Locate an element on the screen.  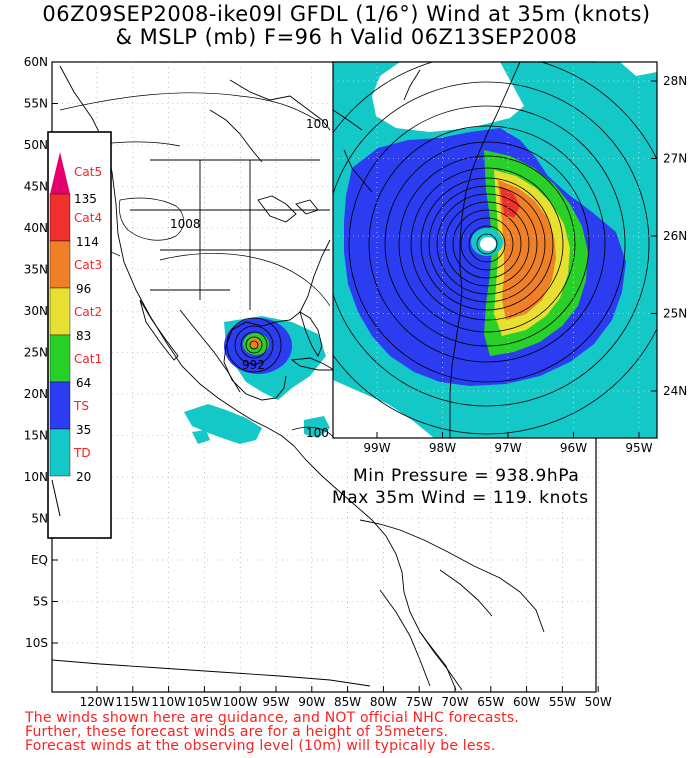
chart-title-line2: & MSLP (mb) F=96 h Valid 06Z13SEP2008 is located at coordinates (346, 37).